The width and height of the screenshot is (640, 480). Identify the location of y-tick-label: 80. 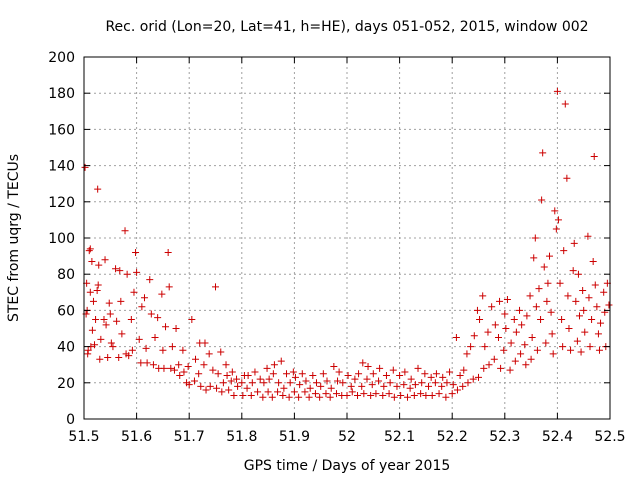
(66, 275).